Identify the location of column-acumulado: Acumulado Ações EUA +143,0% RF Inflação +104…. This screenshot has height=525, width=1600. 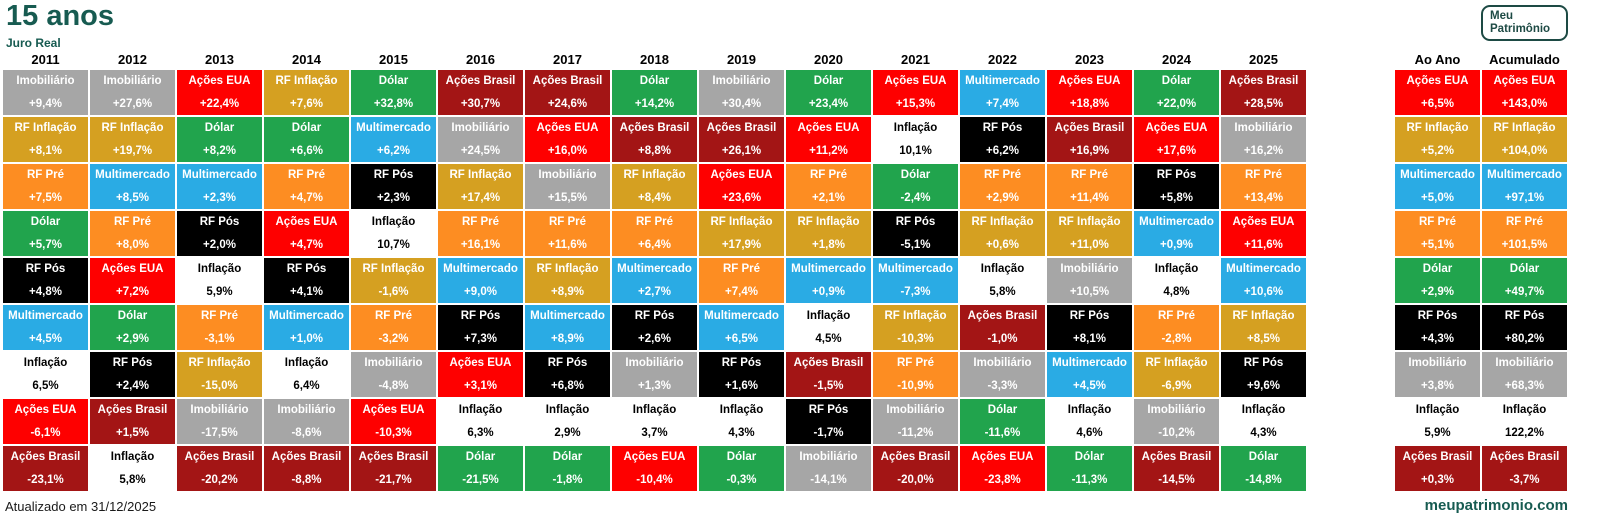
(1524, 271).